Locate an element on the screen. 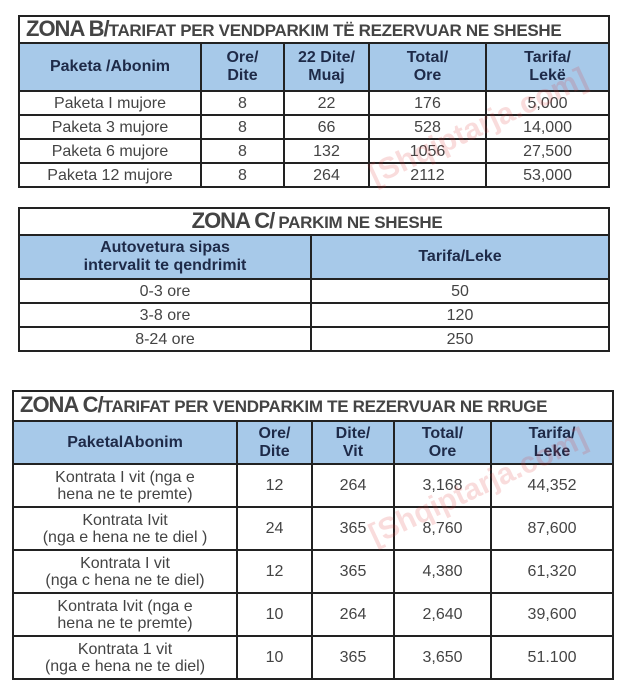 The height and width of the screenshot is (695, 631). table-cell: 3,168 is located at coordinates (442, 485).